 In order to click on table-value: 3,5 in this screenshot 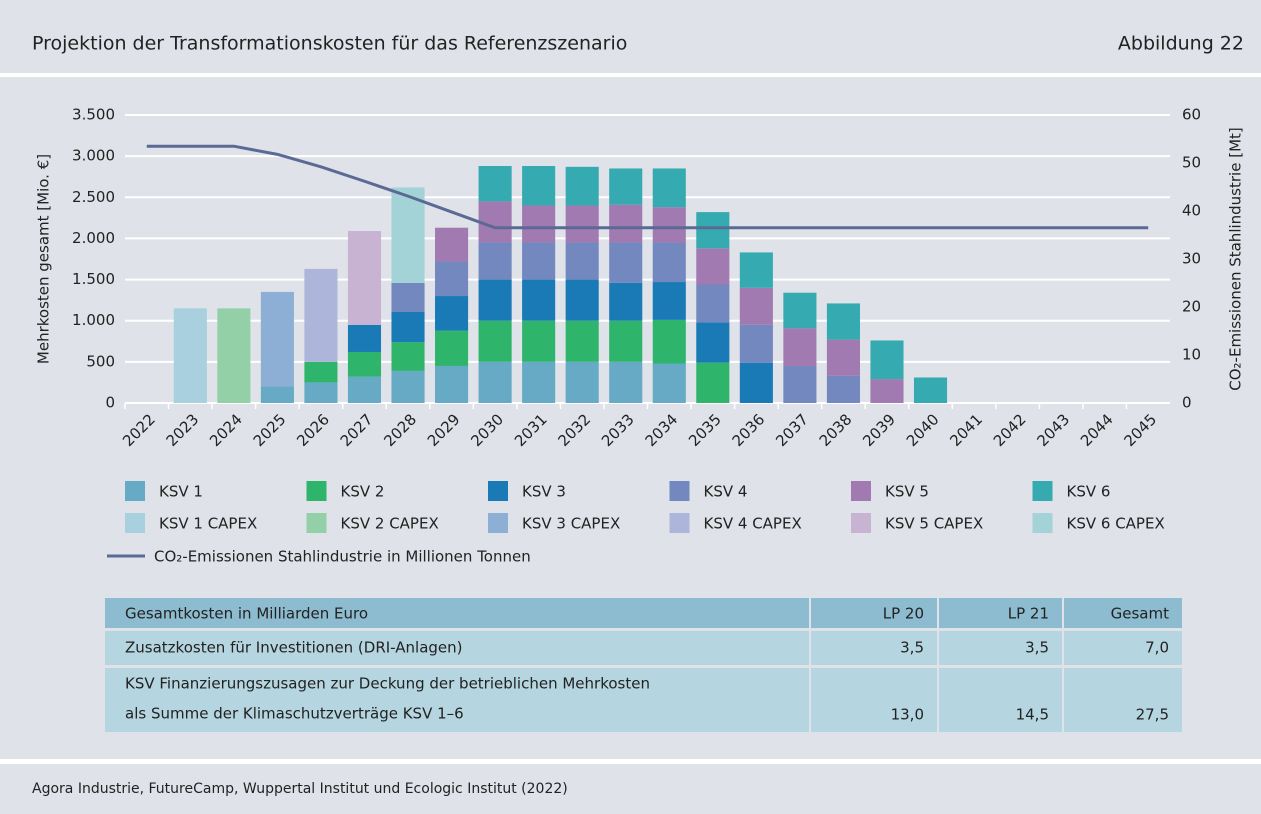, I will do `click(1037, 648)`.